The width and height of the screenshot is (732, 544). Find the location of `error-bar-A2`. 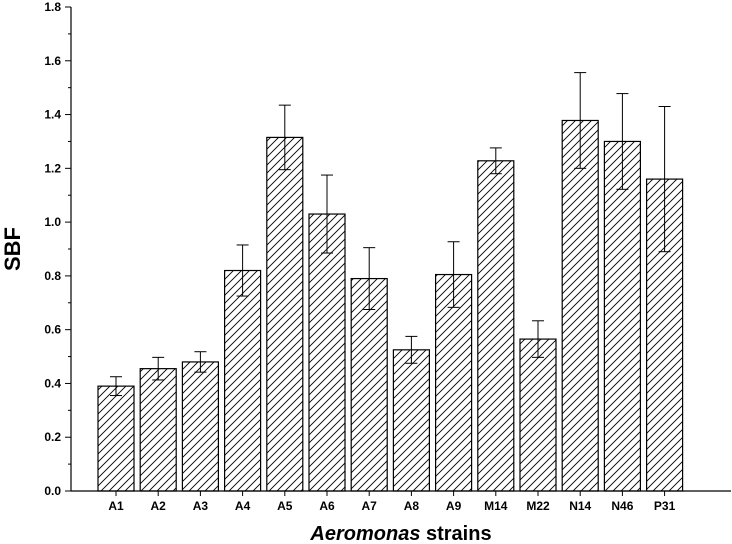

error-bar-A2 is located at coordinates (158, 368).